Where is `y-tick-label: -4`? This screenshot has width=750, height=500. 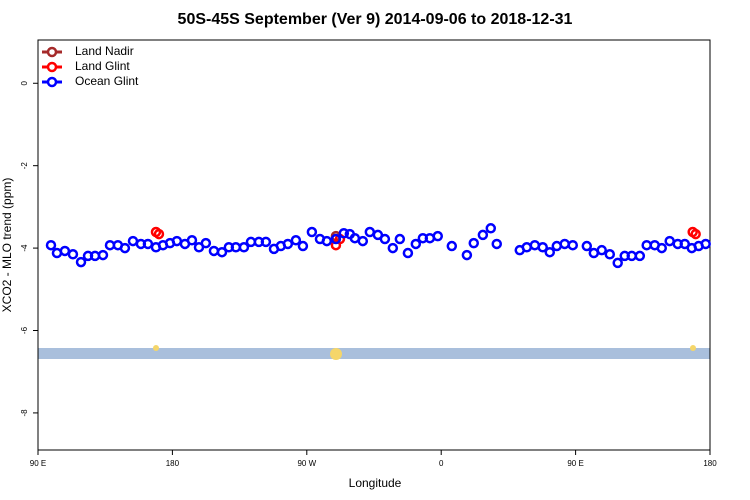 y-tick-label: -4 is located at coordinates (24, 248).